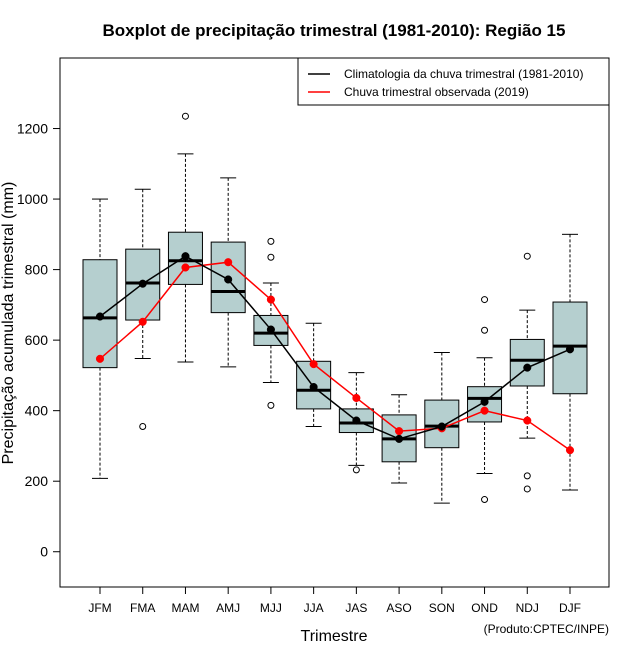 The width and height of the screenshot is (640, 660). I want to click on legend-label-observed: Chuva trimestral observada (2019), so click(436, 92).